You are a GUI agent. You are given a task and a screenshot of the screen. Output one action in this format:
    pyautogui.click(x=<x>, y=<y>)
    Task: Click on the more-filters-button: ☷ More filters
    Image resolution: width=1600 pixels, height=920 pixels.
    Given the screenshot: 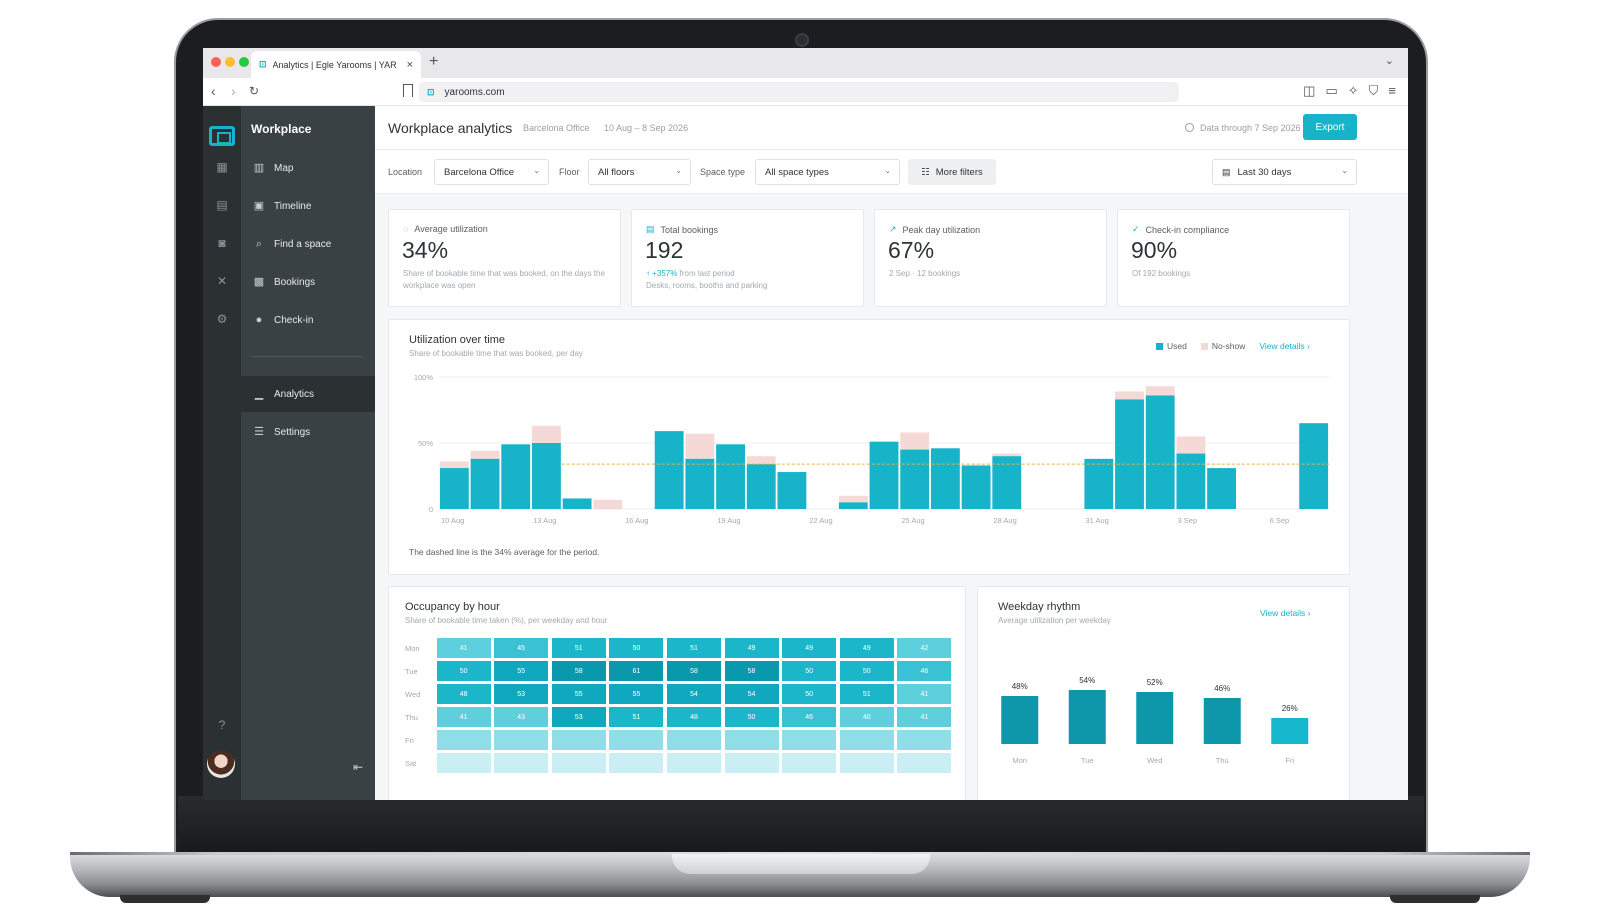 What is the action you would take?
    pyautogui.click(x=952, y=172)
    